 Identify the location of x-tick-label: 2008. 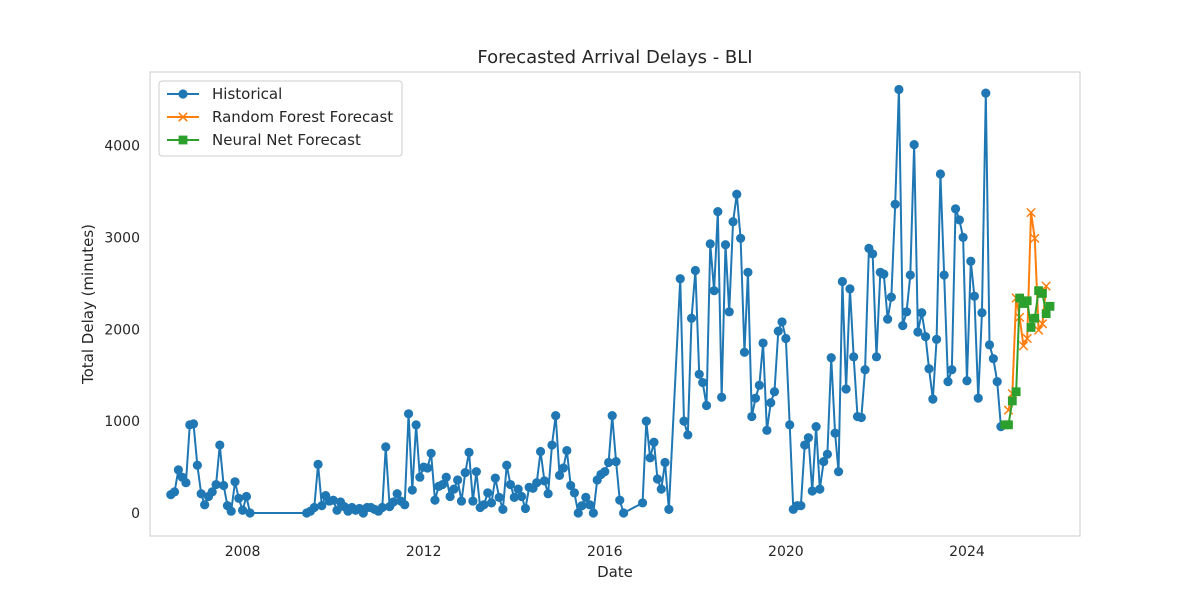
(243, 552).